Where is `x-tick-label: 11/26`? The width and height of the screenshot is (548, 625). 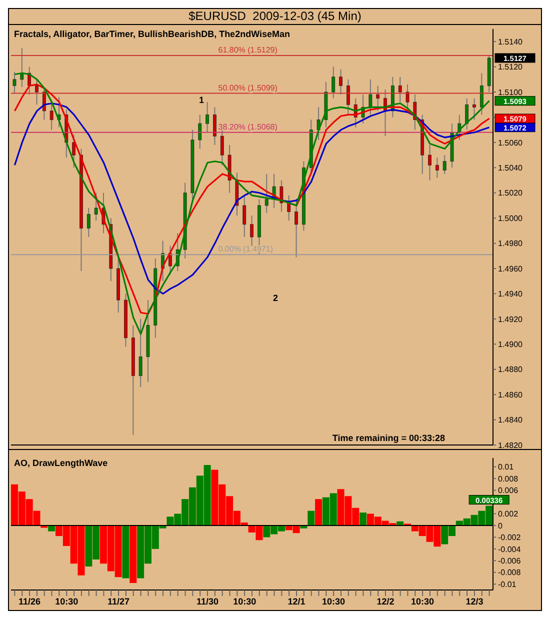 x-tick-label: 11/26 is located at coordinates (29, 601).